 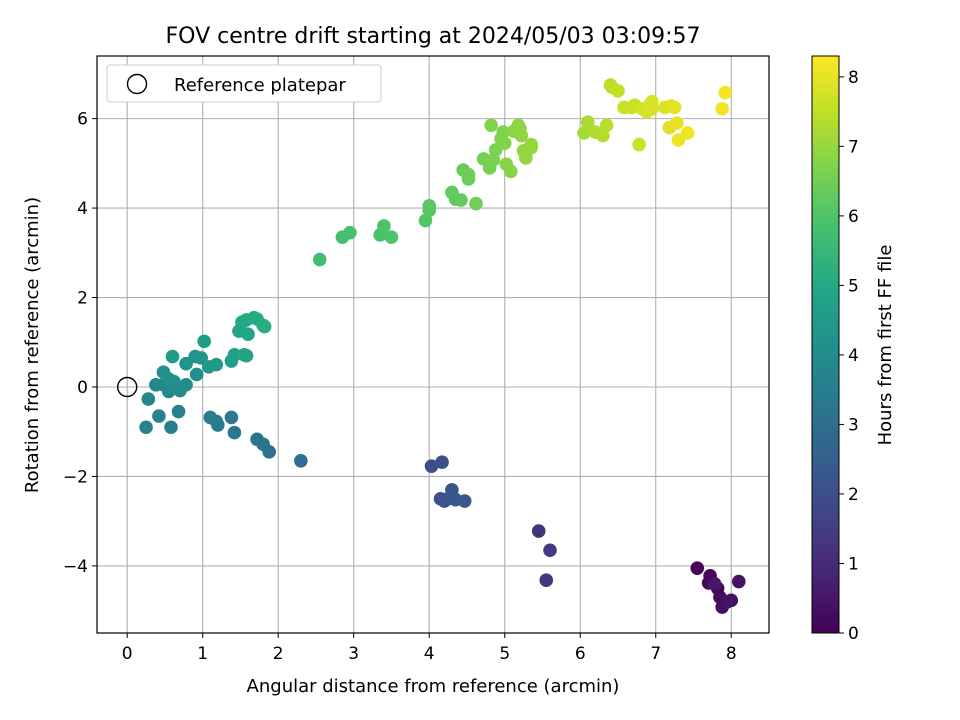 What do you see at coordinates (278, 654) in the screenshot?
I see `x-tick-label: 2` at bounding box center [278, 654].